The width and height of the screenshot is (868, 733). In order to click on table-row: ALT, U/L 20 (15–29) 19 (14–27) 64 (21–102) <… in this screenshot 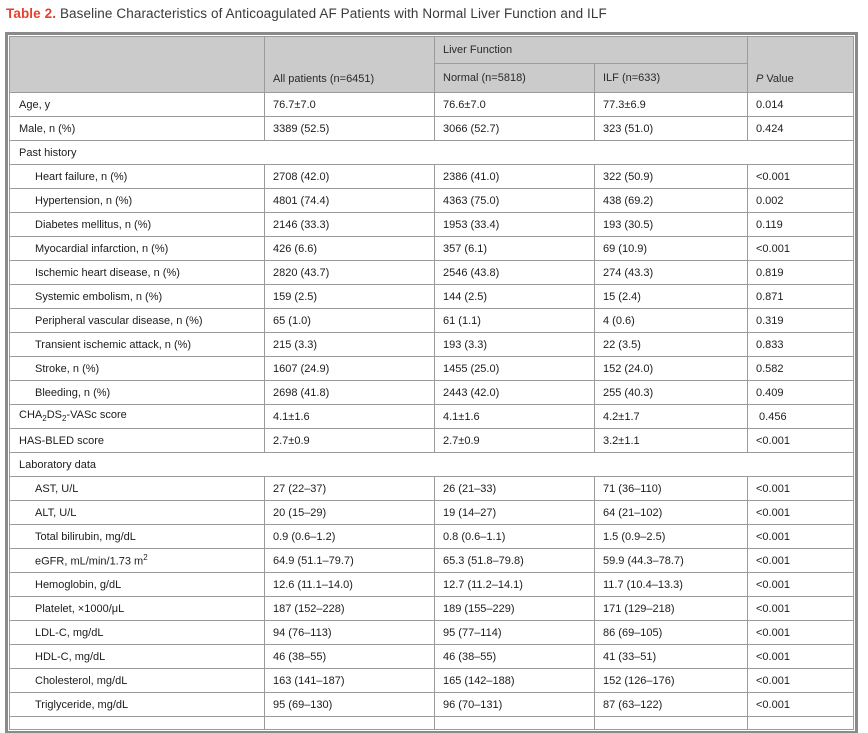, I will do `click(431, 512)`.